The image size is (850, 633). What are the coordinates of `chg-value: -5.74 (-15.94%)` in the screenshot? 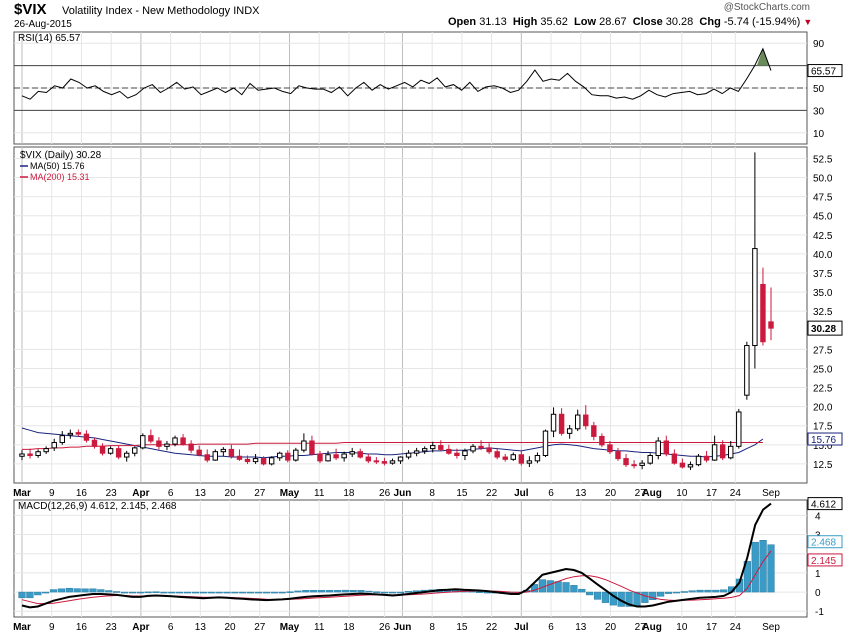 It's located at (762, 22).